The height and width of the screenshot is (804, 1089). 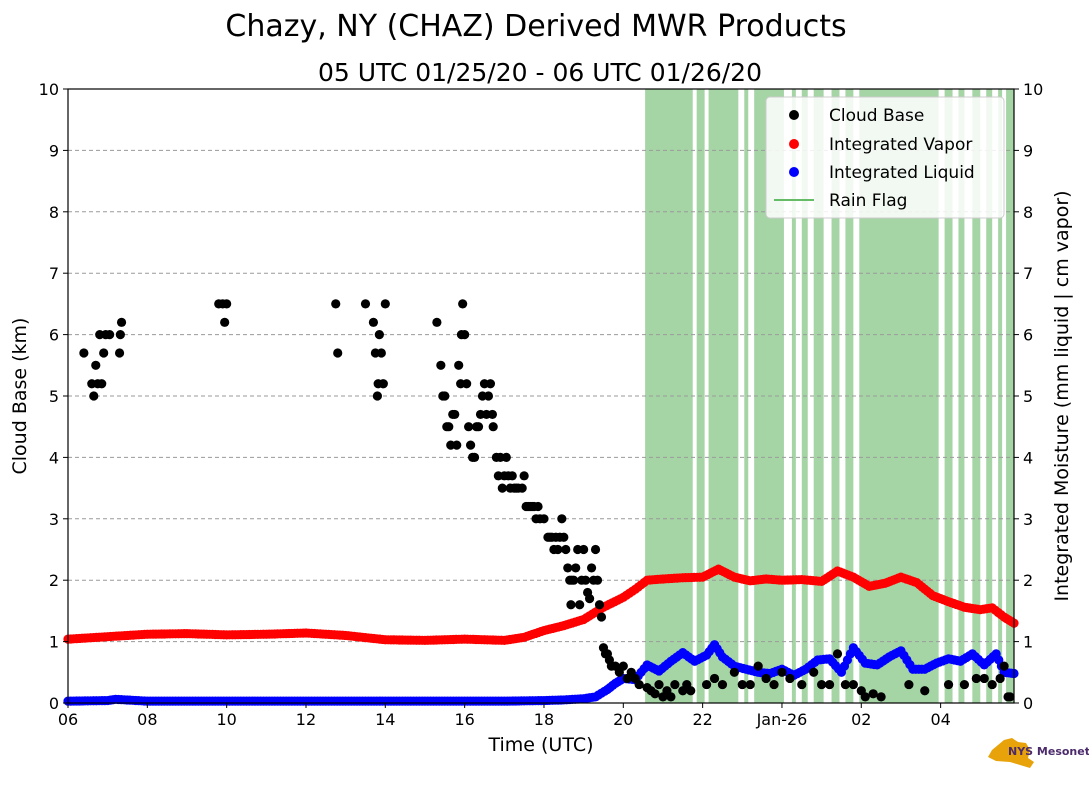 What do you see at coordinates (306, 719) in the screenshot?
I see `x-tick-label: 12` at bounding box center [306, 719].